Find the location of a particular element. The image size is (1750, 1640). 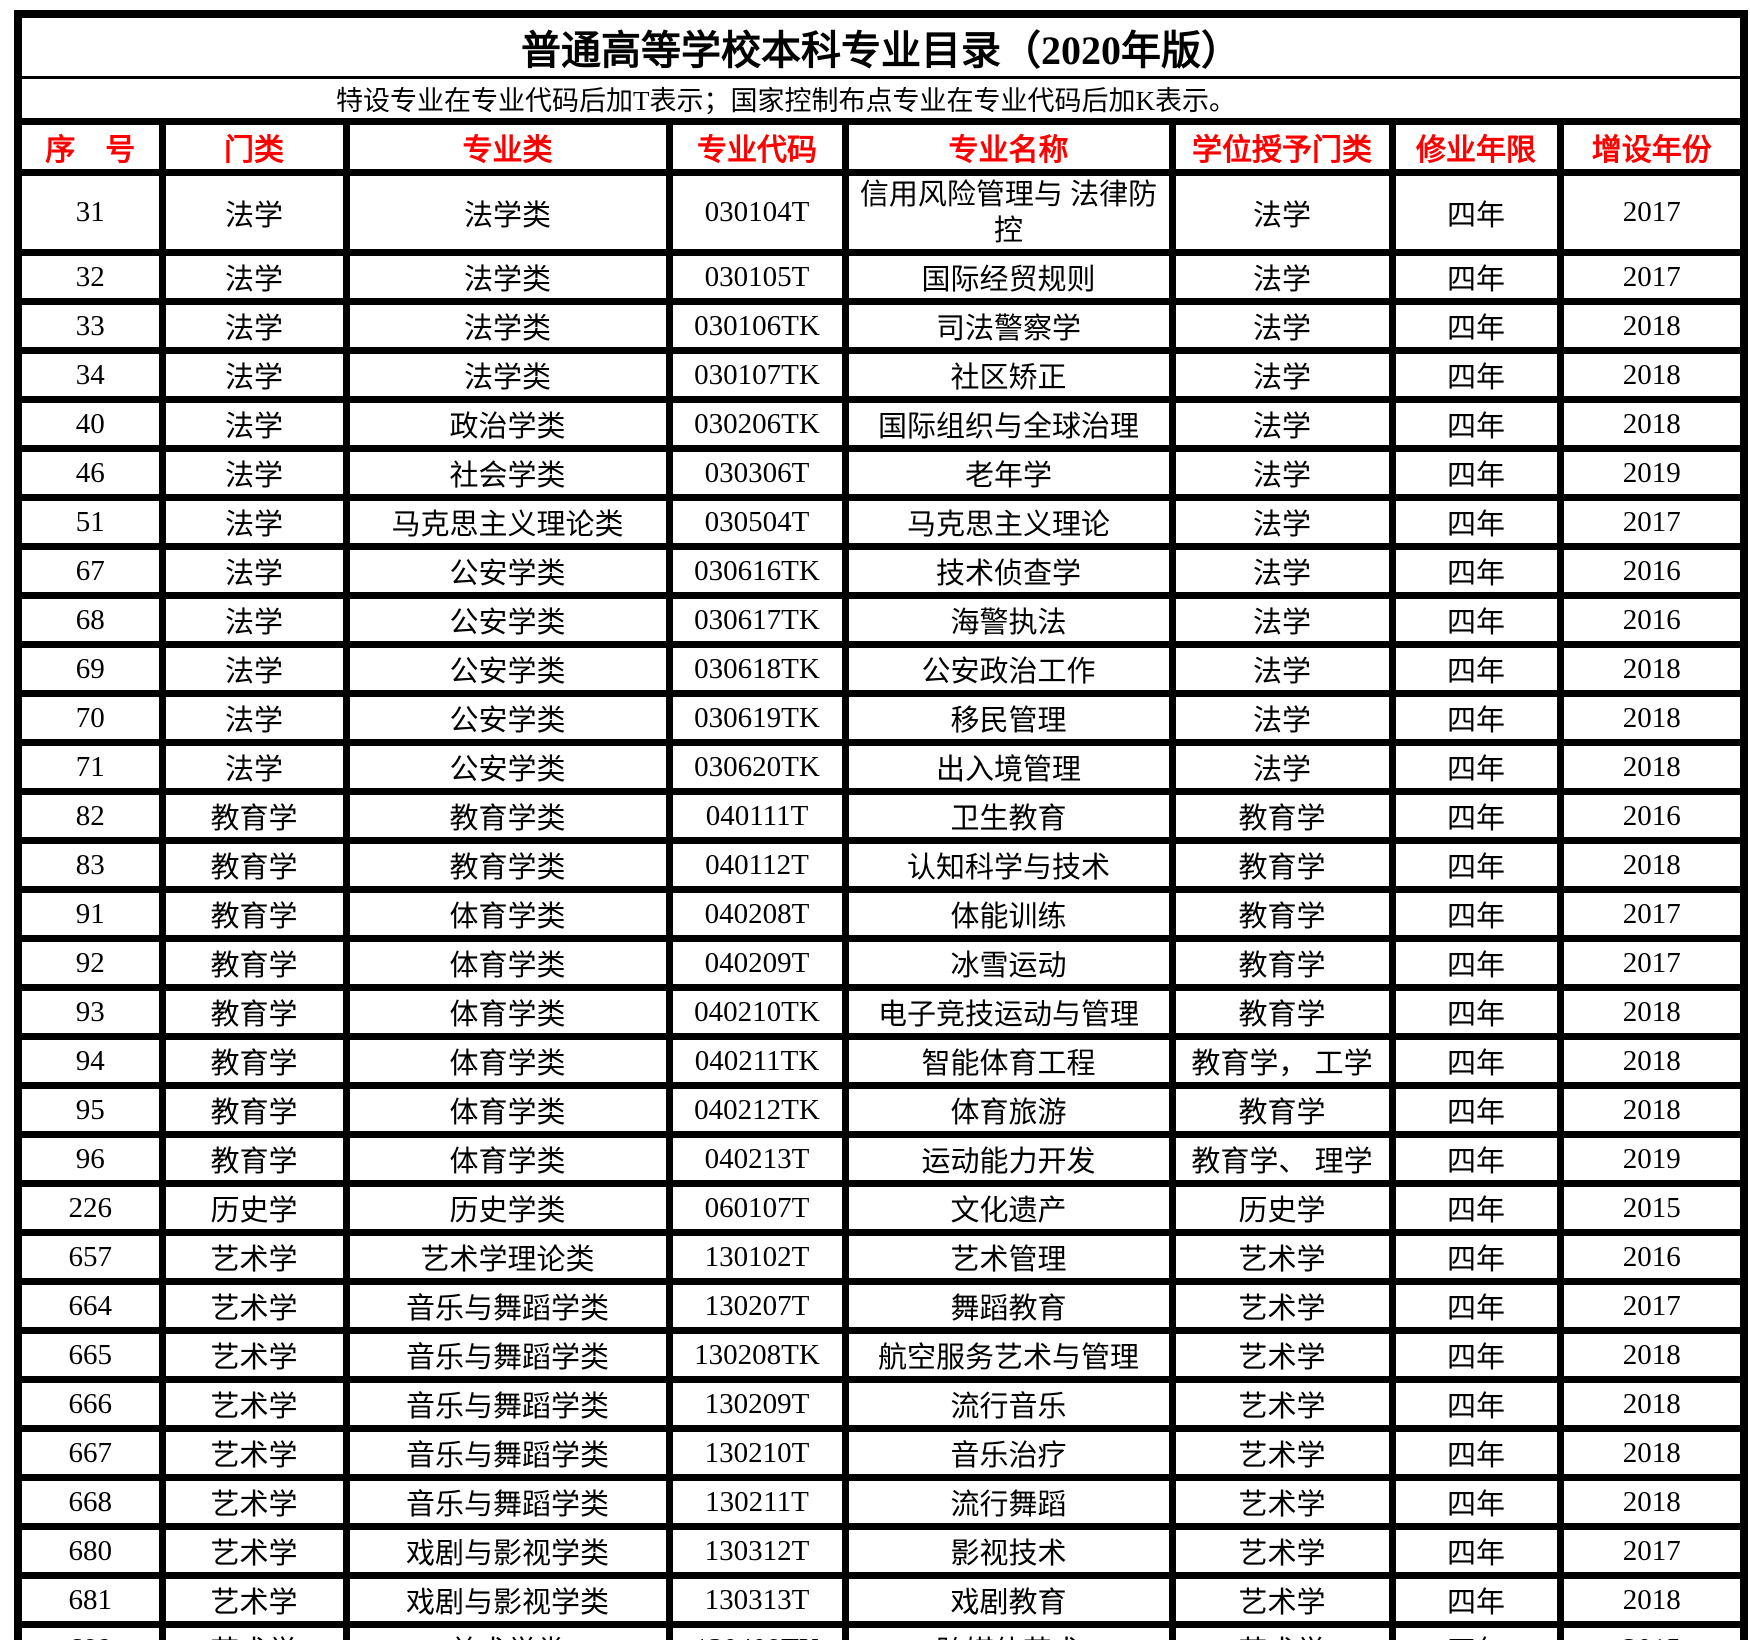

cell-code: 030306T is located at coordinates (757, 473).